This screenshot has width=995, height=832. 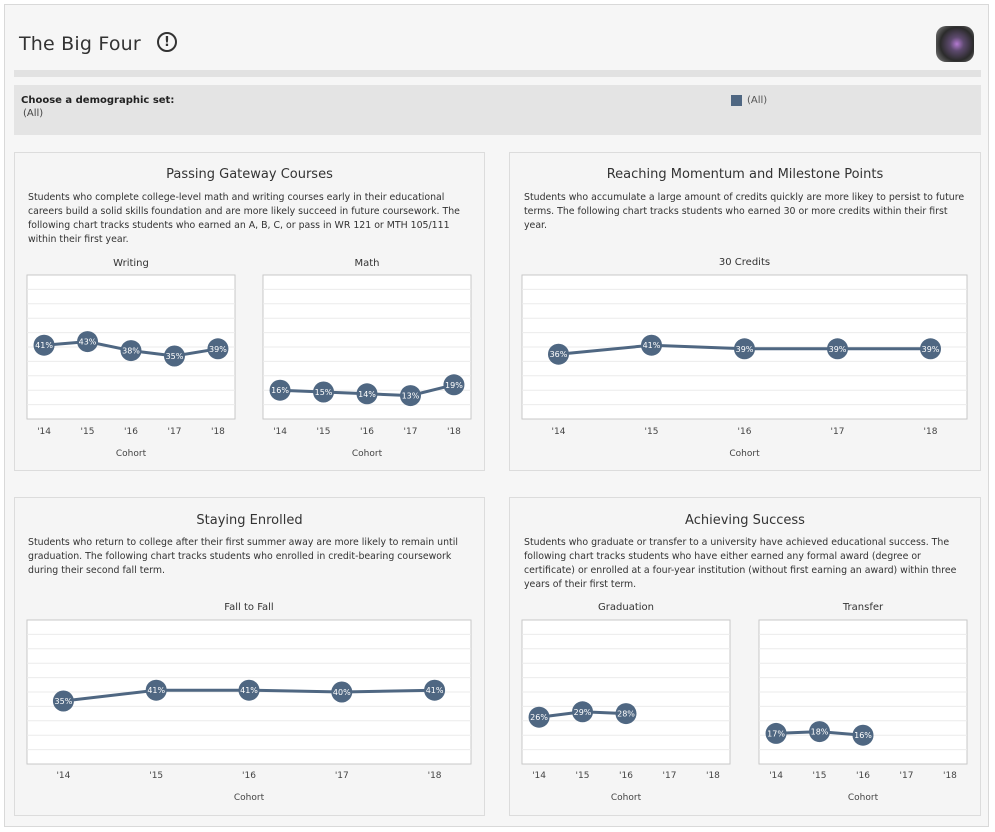 I want to click on data-label: 13%, so click(x=411, y=396).